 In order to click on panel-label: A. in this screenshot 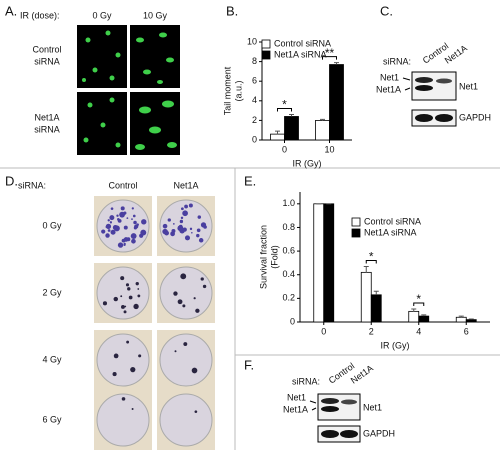, I will do `click(11, 10)`.